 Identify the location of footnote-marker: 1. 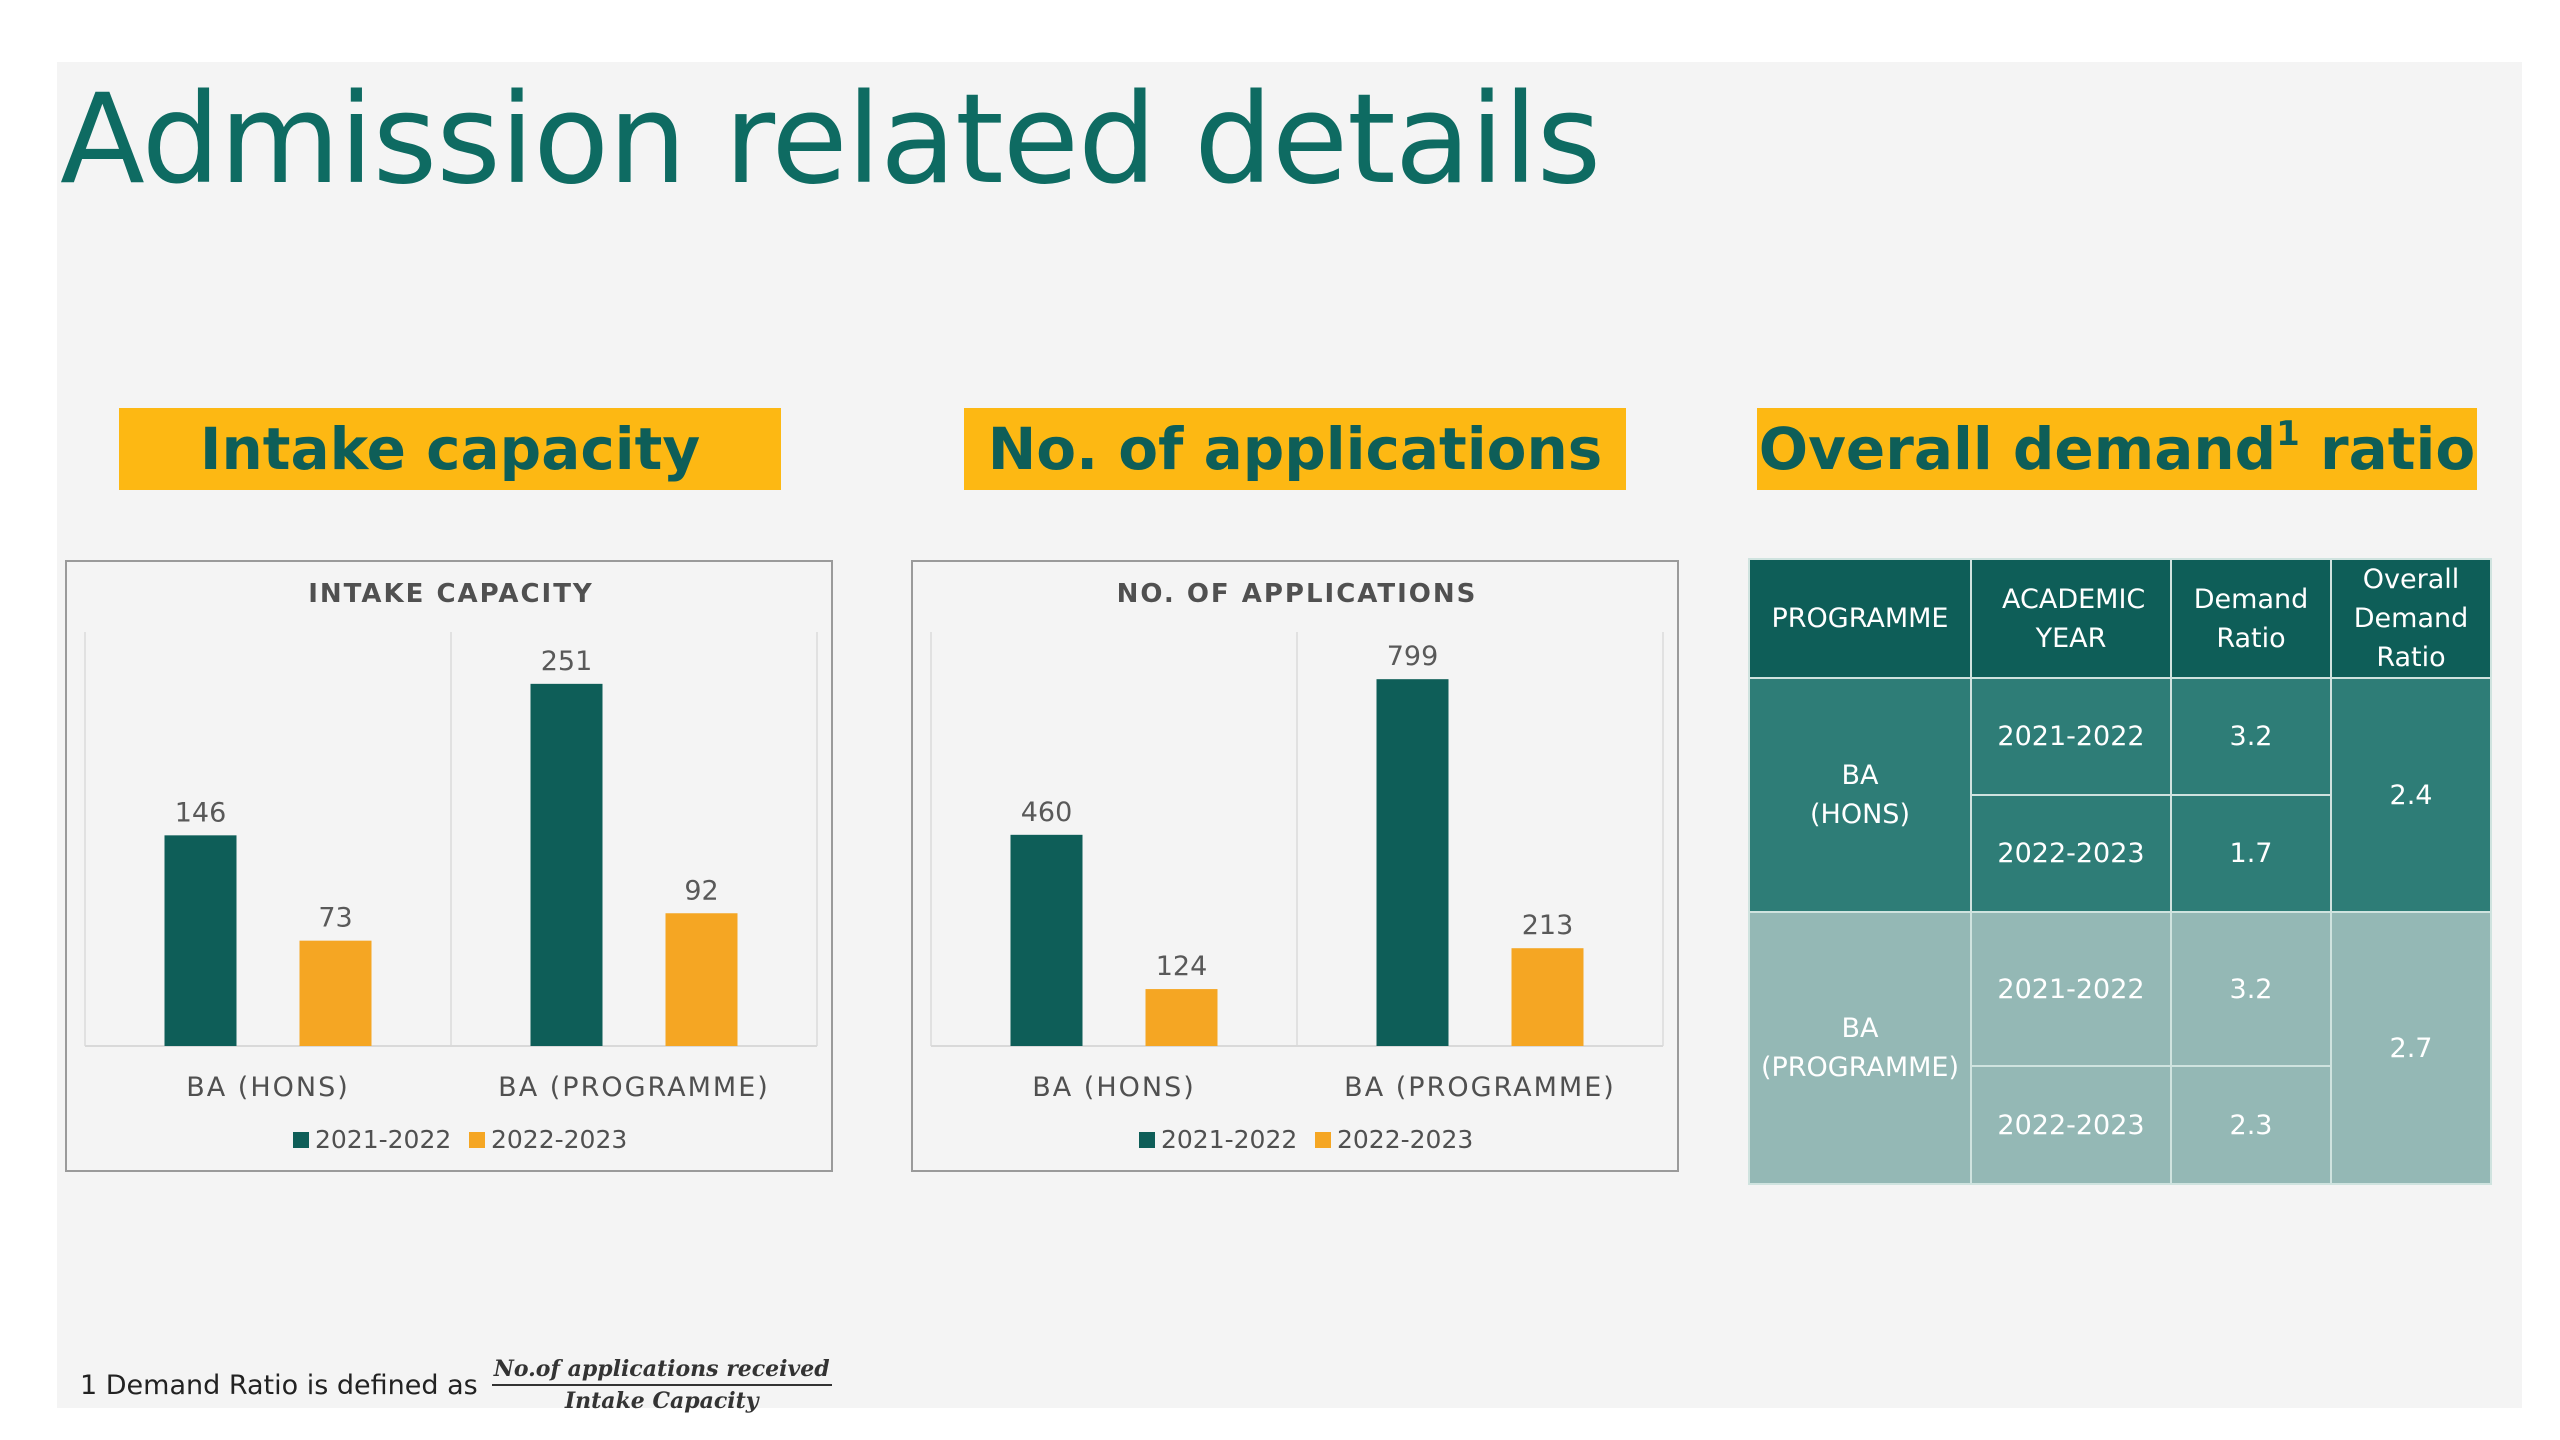
(2288, 433).